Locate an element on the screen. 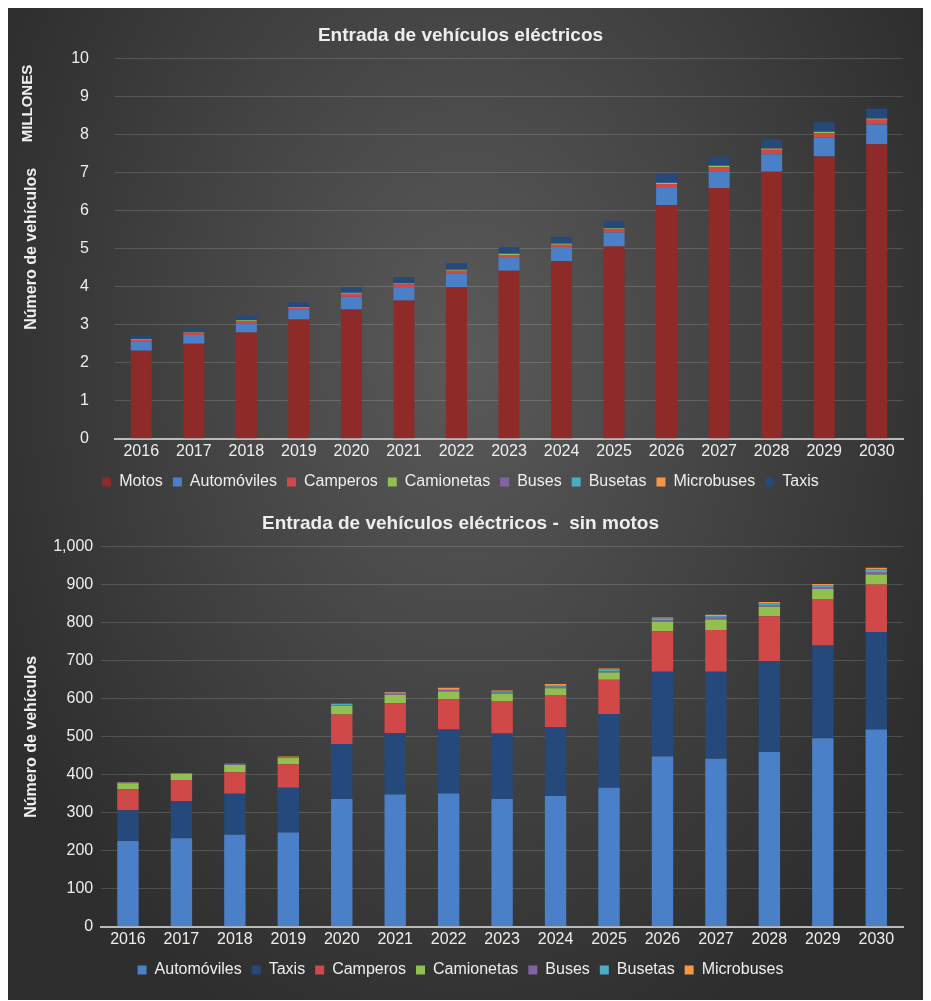 This screenshot has height=1001, width=931. y-tick-label: 4 is located at coordinates (85, 286).